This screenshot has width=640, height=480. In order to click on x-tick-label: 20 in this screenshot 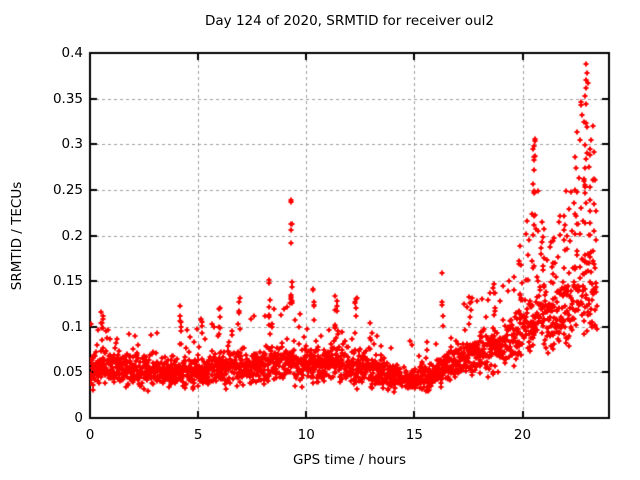, I will do `click(522, 435)`.